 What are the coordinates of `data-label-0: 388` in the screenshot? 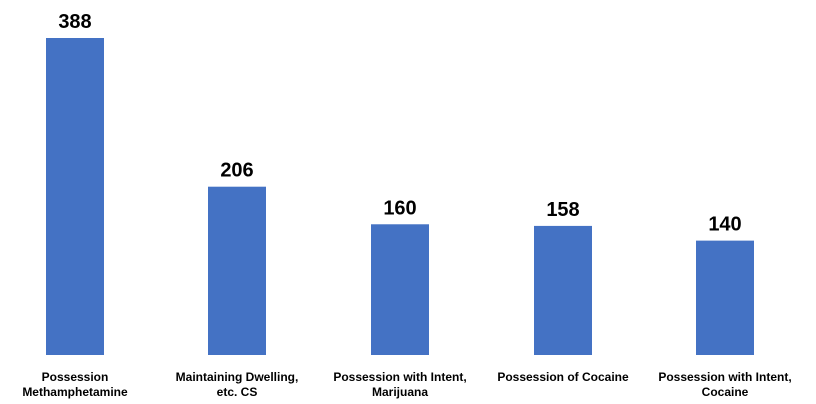 It's located at (74, 22).